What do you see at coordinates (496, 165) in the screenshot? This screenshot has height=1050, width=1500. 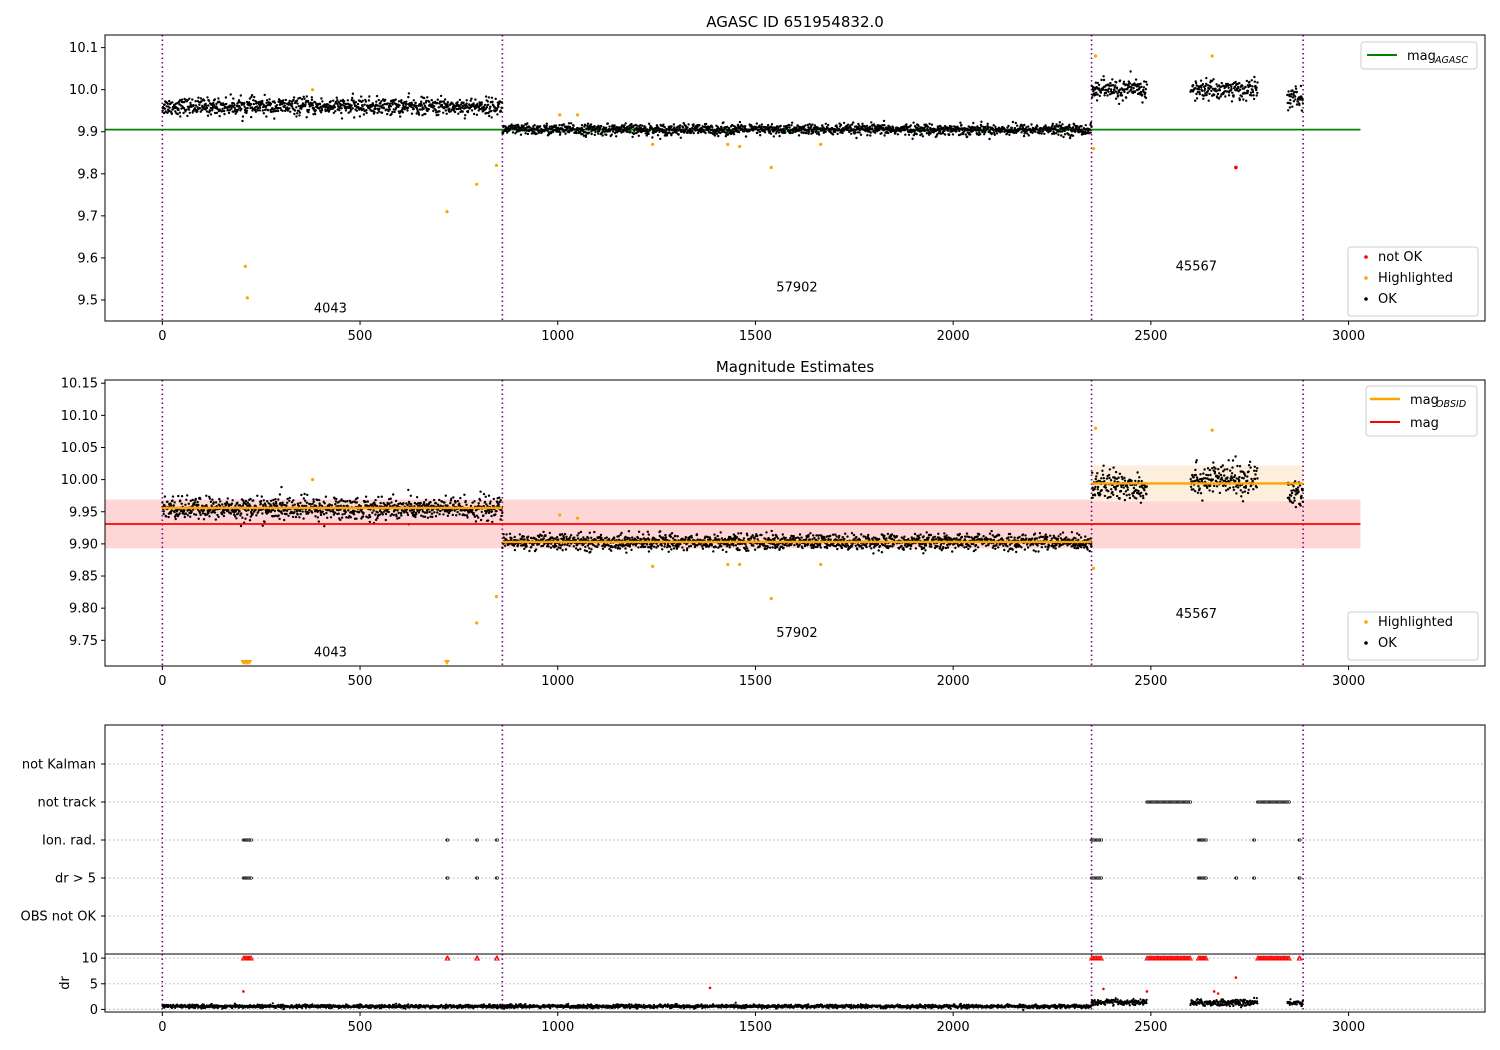 I see `highlighted-point` at bounding box center [496, 165].